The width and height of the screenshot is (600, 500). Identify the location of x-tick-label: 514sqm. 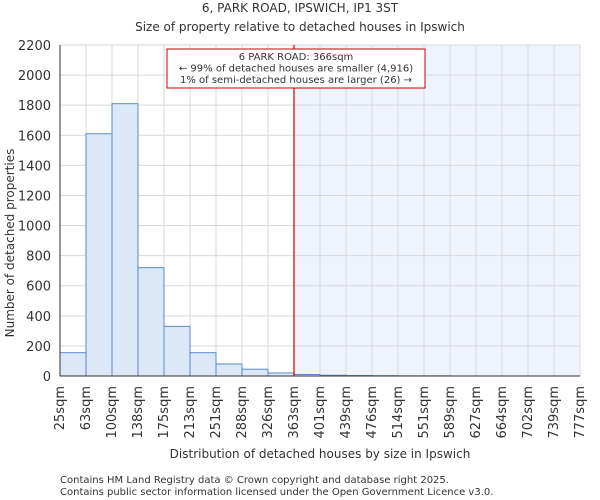
(398, 412).